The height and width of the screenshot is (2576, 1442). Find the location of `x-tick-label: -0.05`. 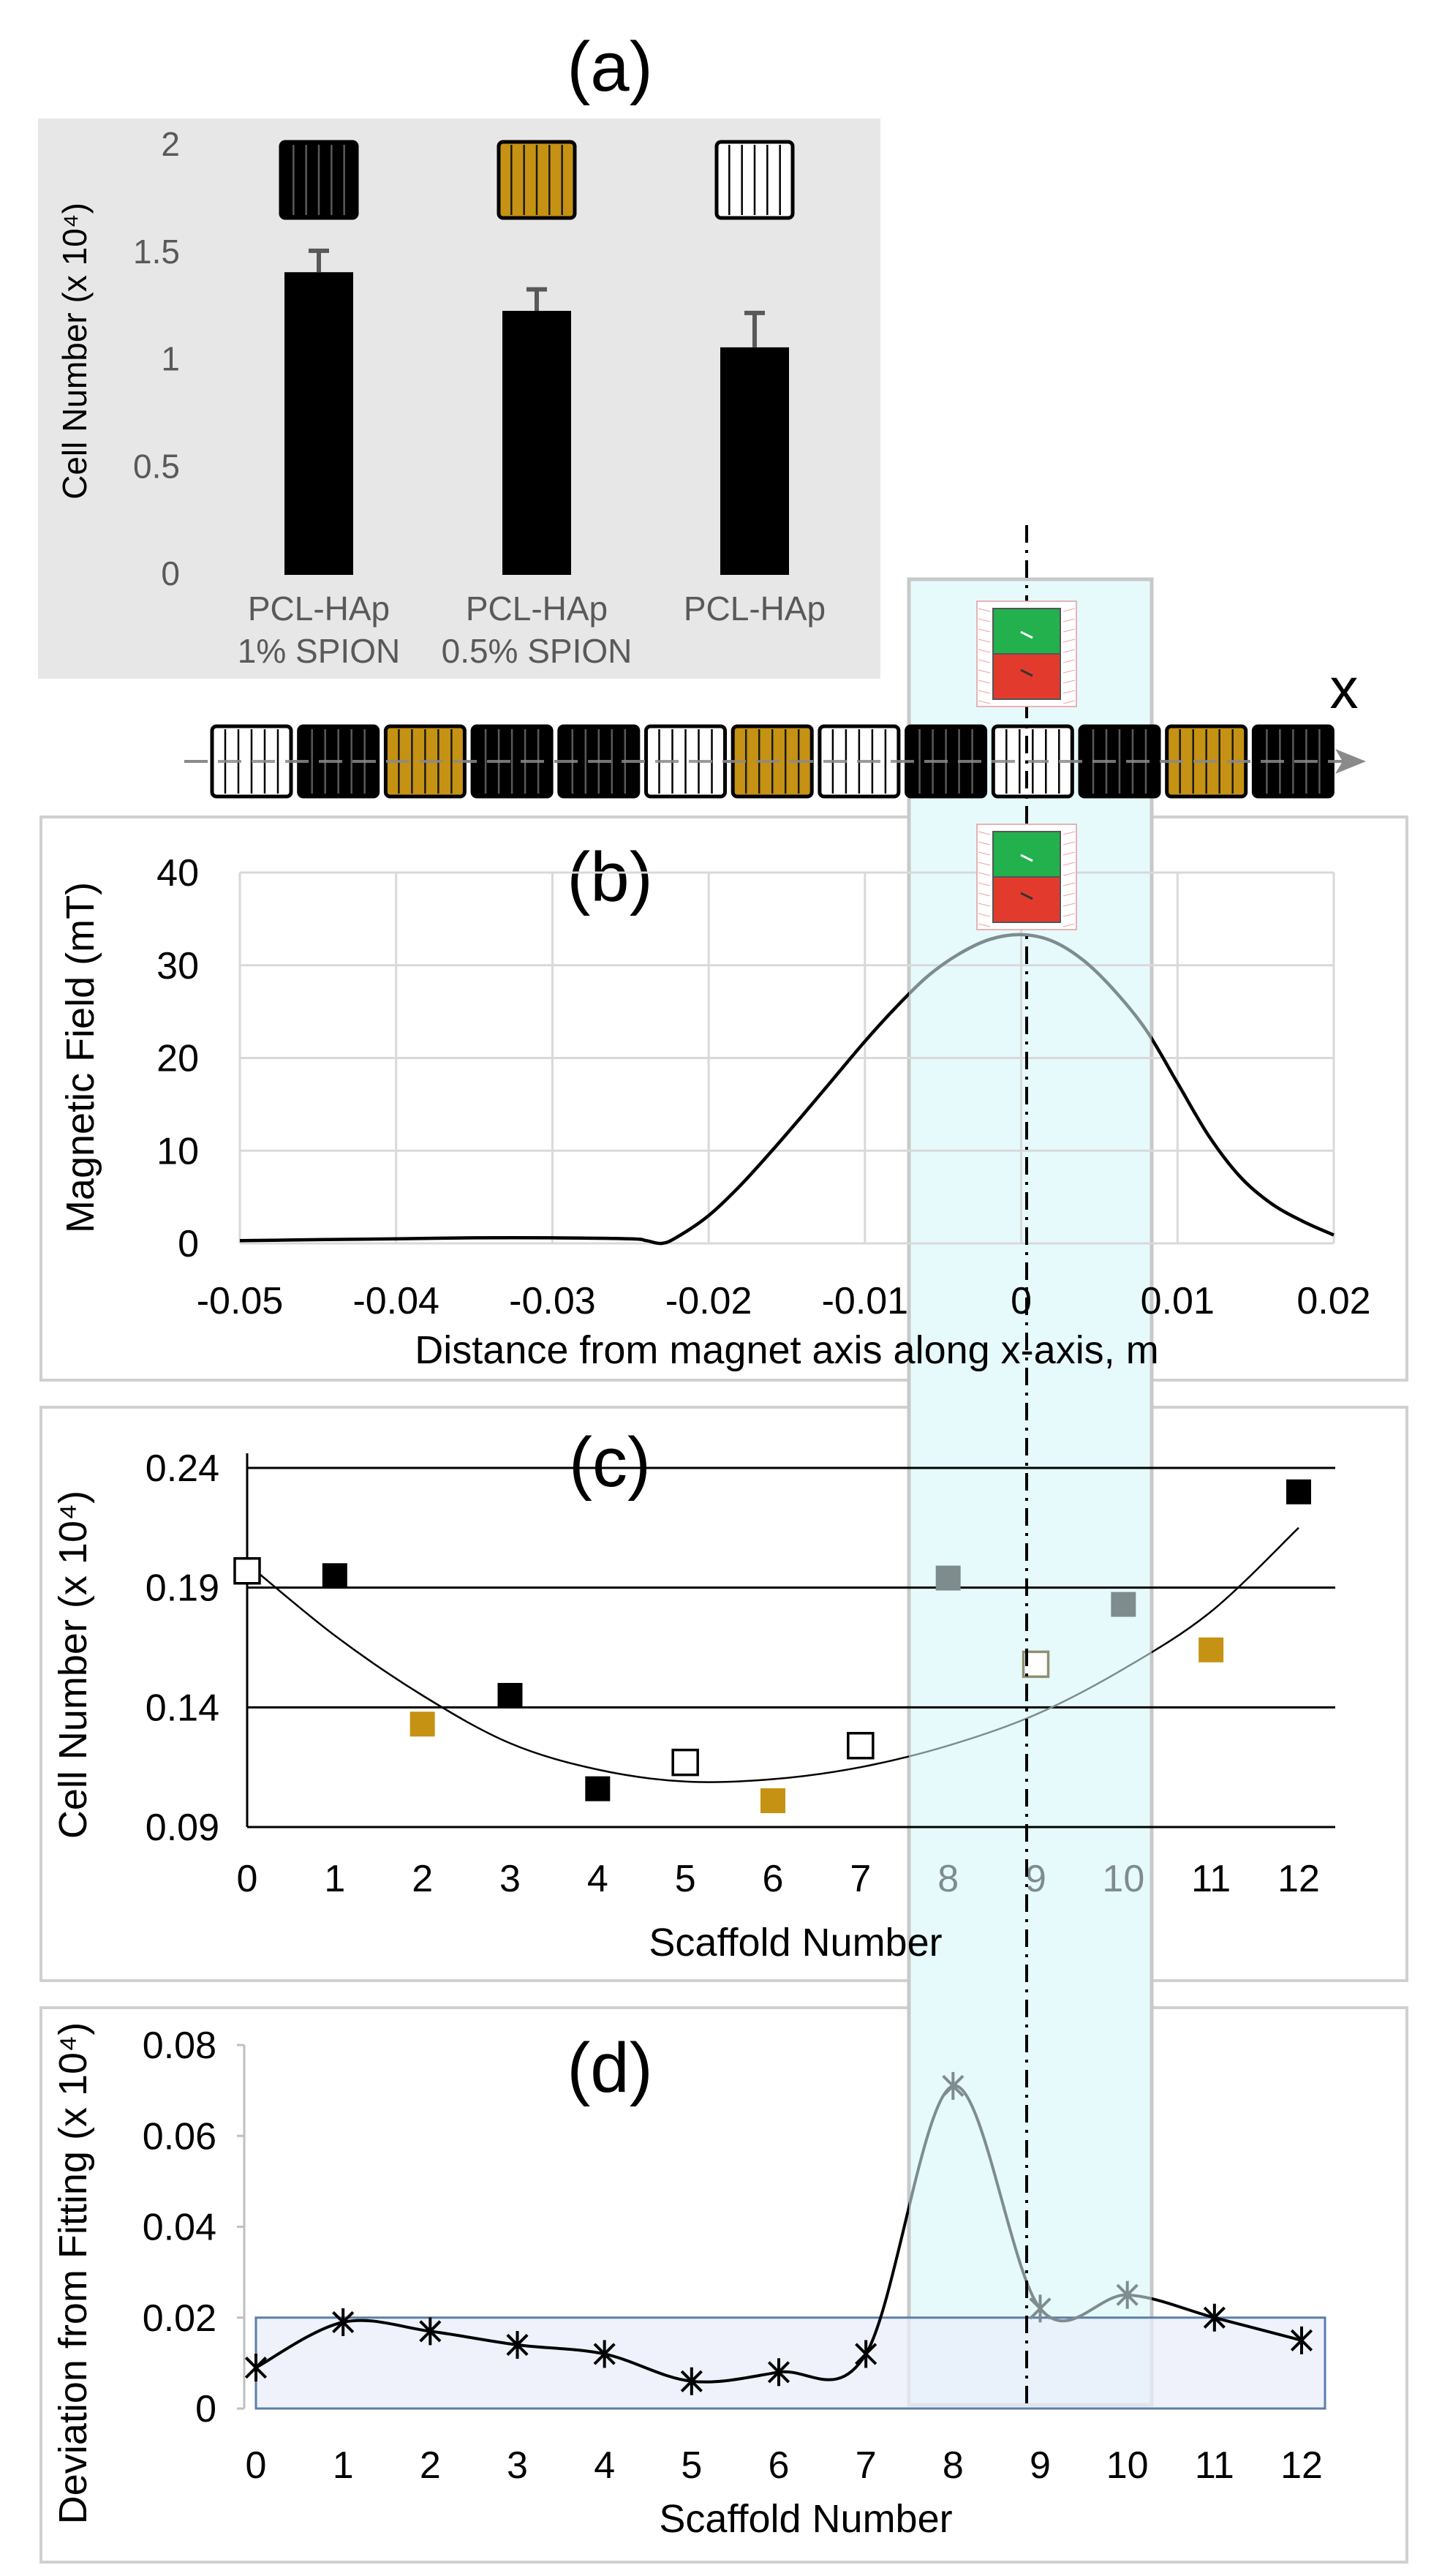

x-tick-label: -0.05 is located at coordinates (240, 1301).